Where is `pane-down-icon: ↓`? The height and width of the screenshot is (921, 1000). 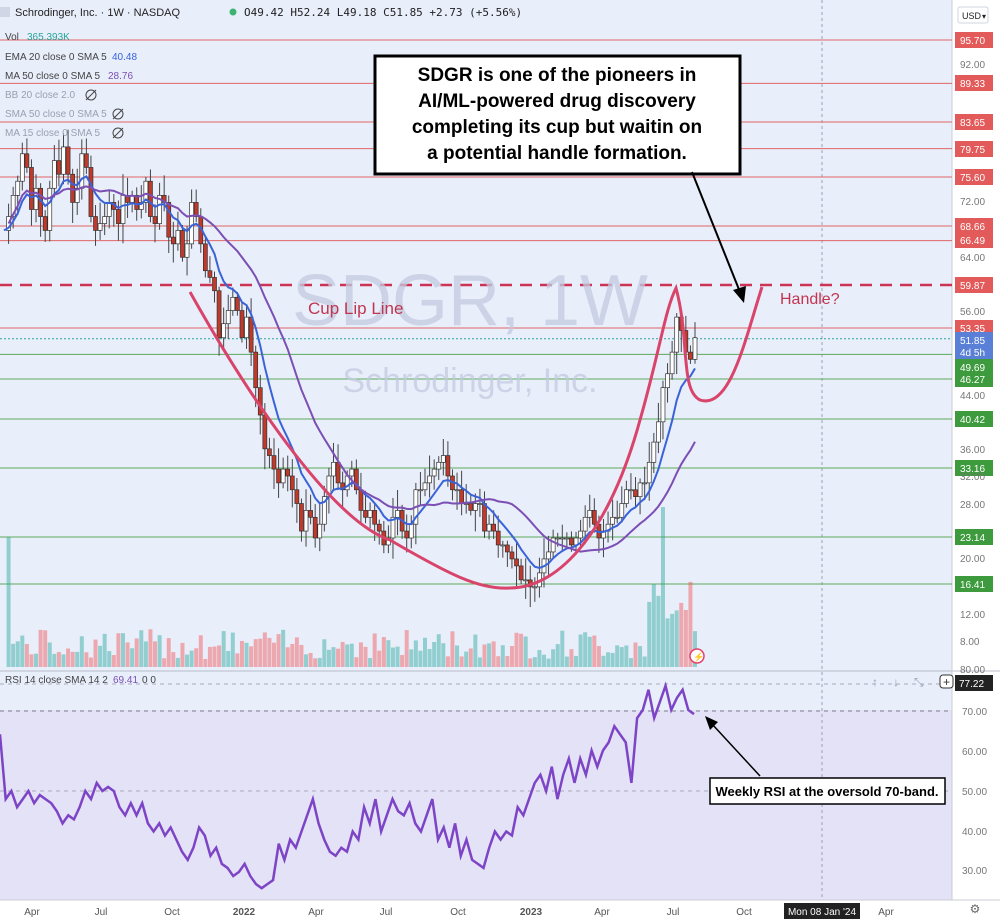
pane-down-icon: ↓ is located at coordinates (896, 682).